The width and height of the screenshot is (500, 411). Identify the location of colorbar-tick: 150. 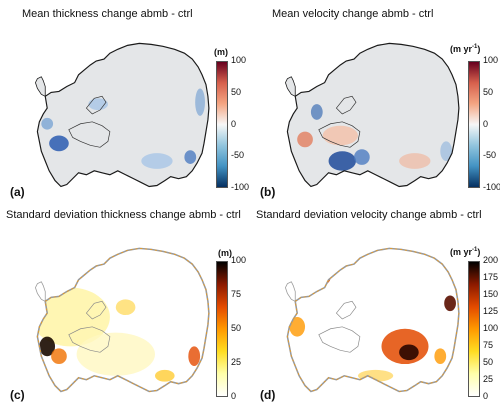
(491, 294).